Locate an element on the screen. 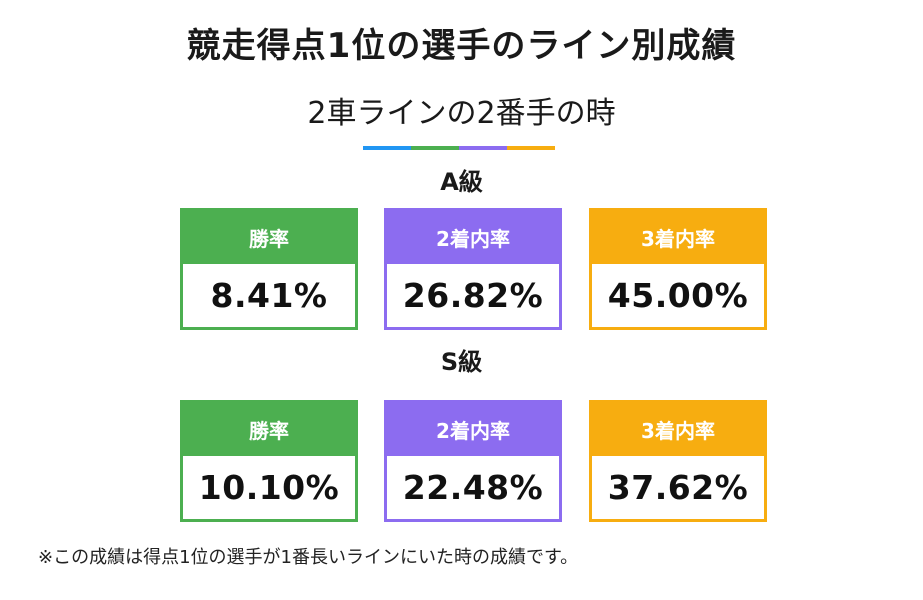 Image resolution: width=923 pixels, height=600 pixels. stat-card-value: 10.10% is located at coordinates (269, 487).